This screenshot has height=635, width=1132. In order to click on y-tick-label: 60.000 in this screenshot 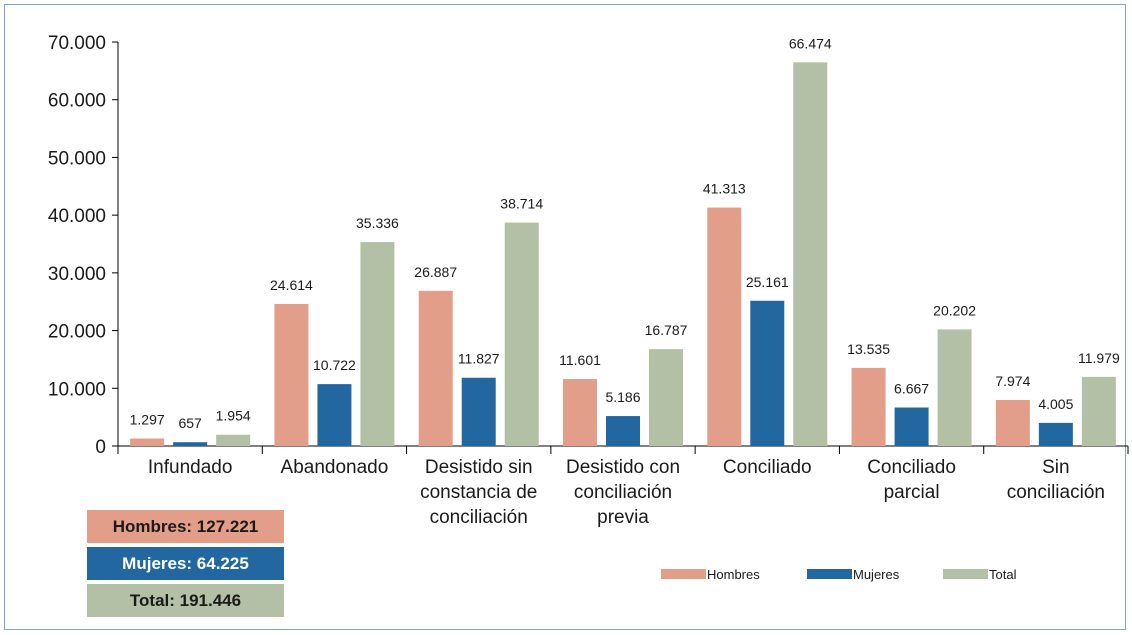, I will do `click(77, 101)`.